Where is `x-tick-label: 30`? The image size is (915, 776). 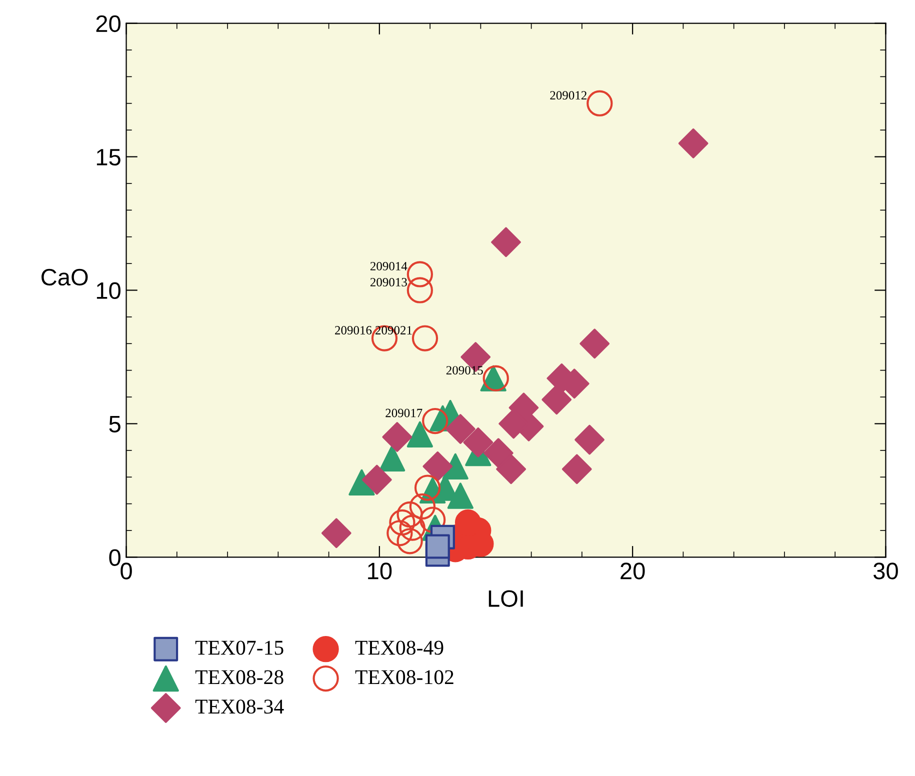 x-tick-label: 30 is located at coordinates (885, 571).